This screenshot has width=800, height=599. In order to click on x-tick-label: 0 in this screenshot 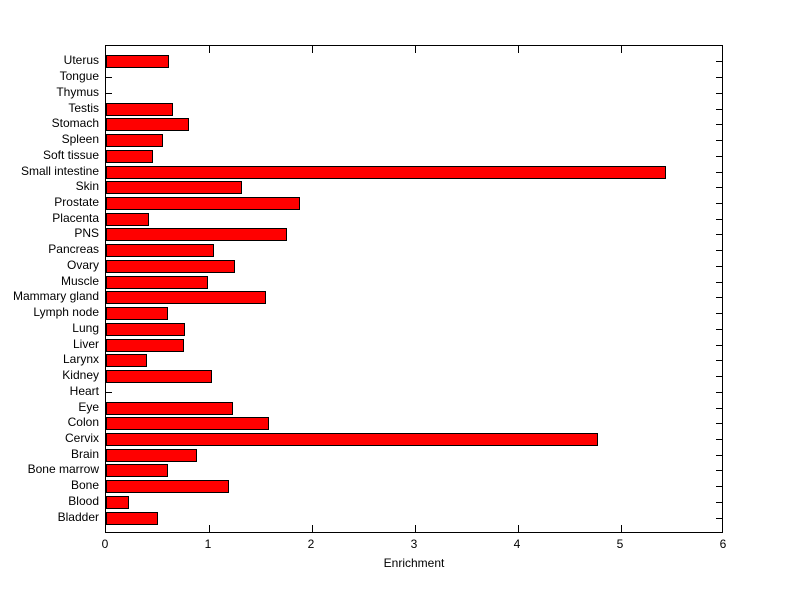, I will do `click(105, 544)`.